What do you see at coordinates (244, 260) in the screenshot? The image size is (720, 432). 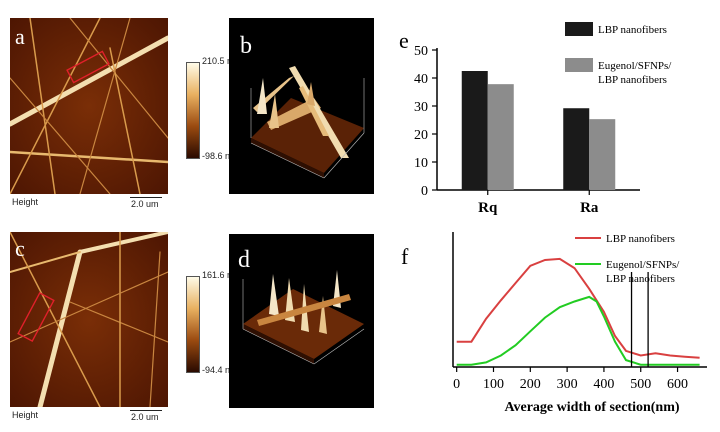 I see `panel-label-d: d` at bounding box center [244, 260].